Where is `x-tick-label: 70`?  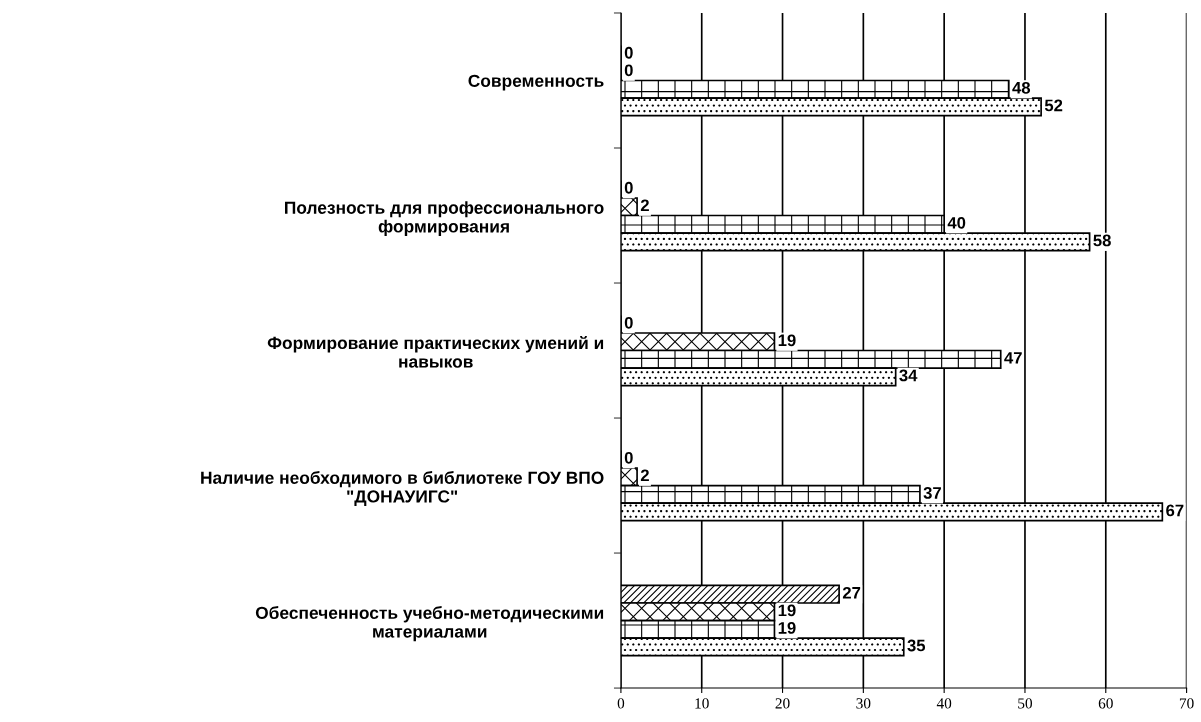
x-tick-label: 70 is located at coordinates (1186, 703).